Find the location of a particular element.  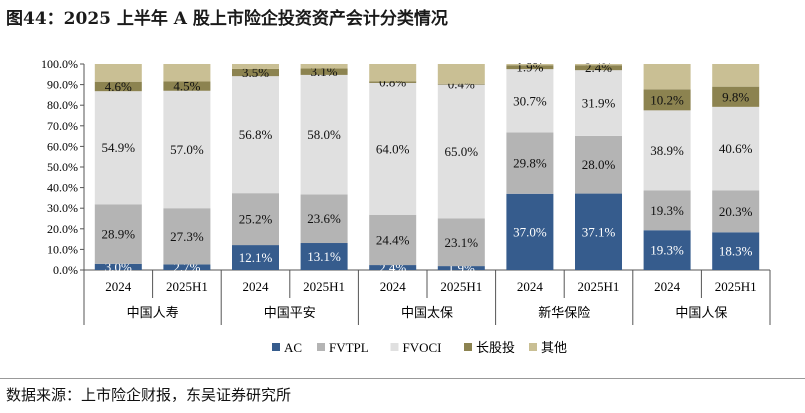

data-label: 57.0% is located at coordinates (187, 149).